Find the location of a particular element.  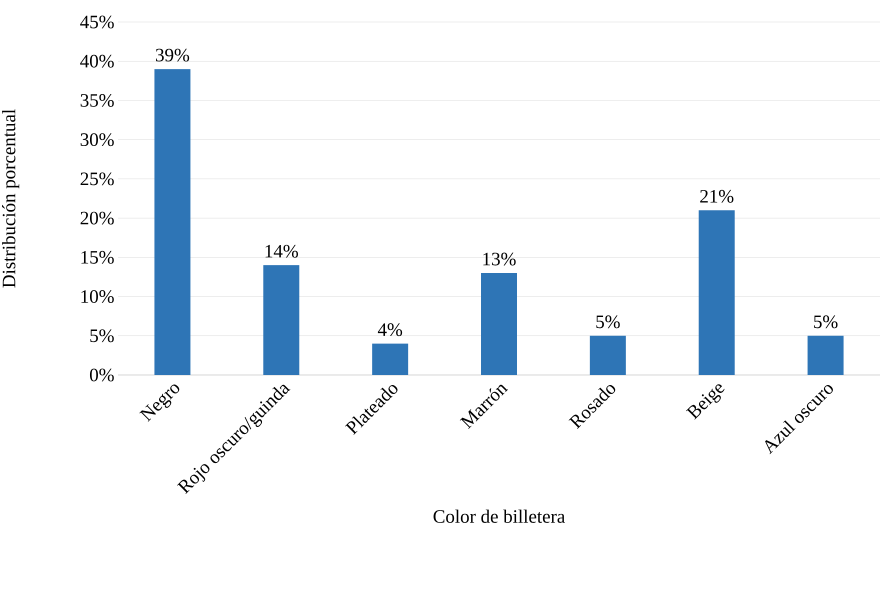

x-axis-title: Color de billetera is located at coordinates (499, 516).